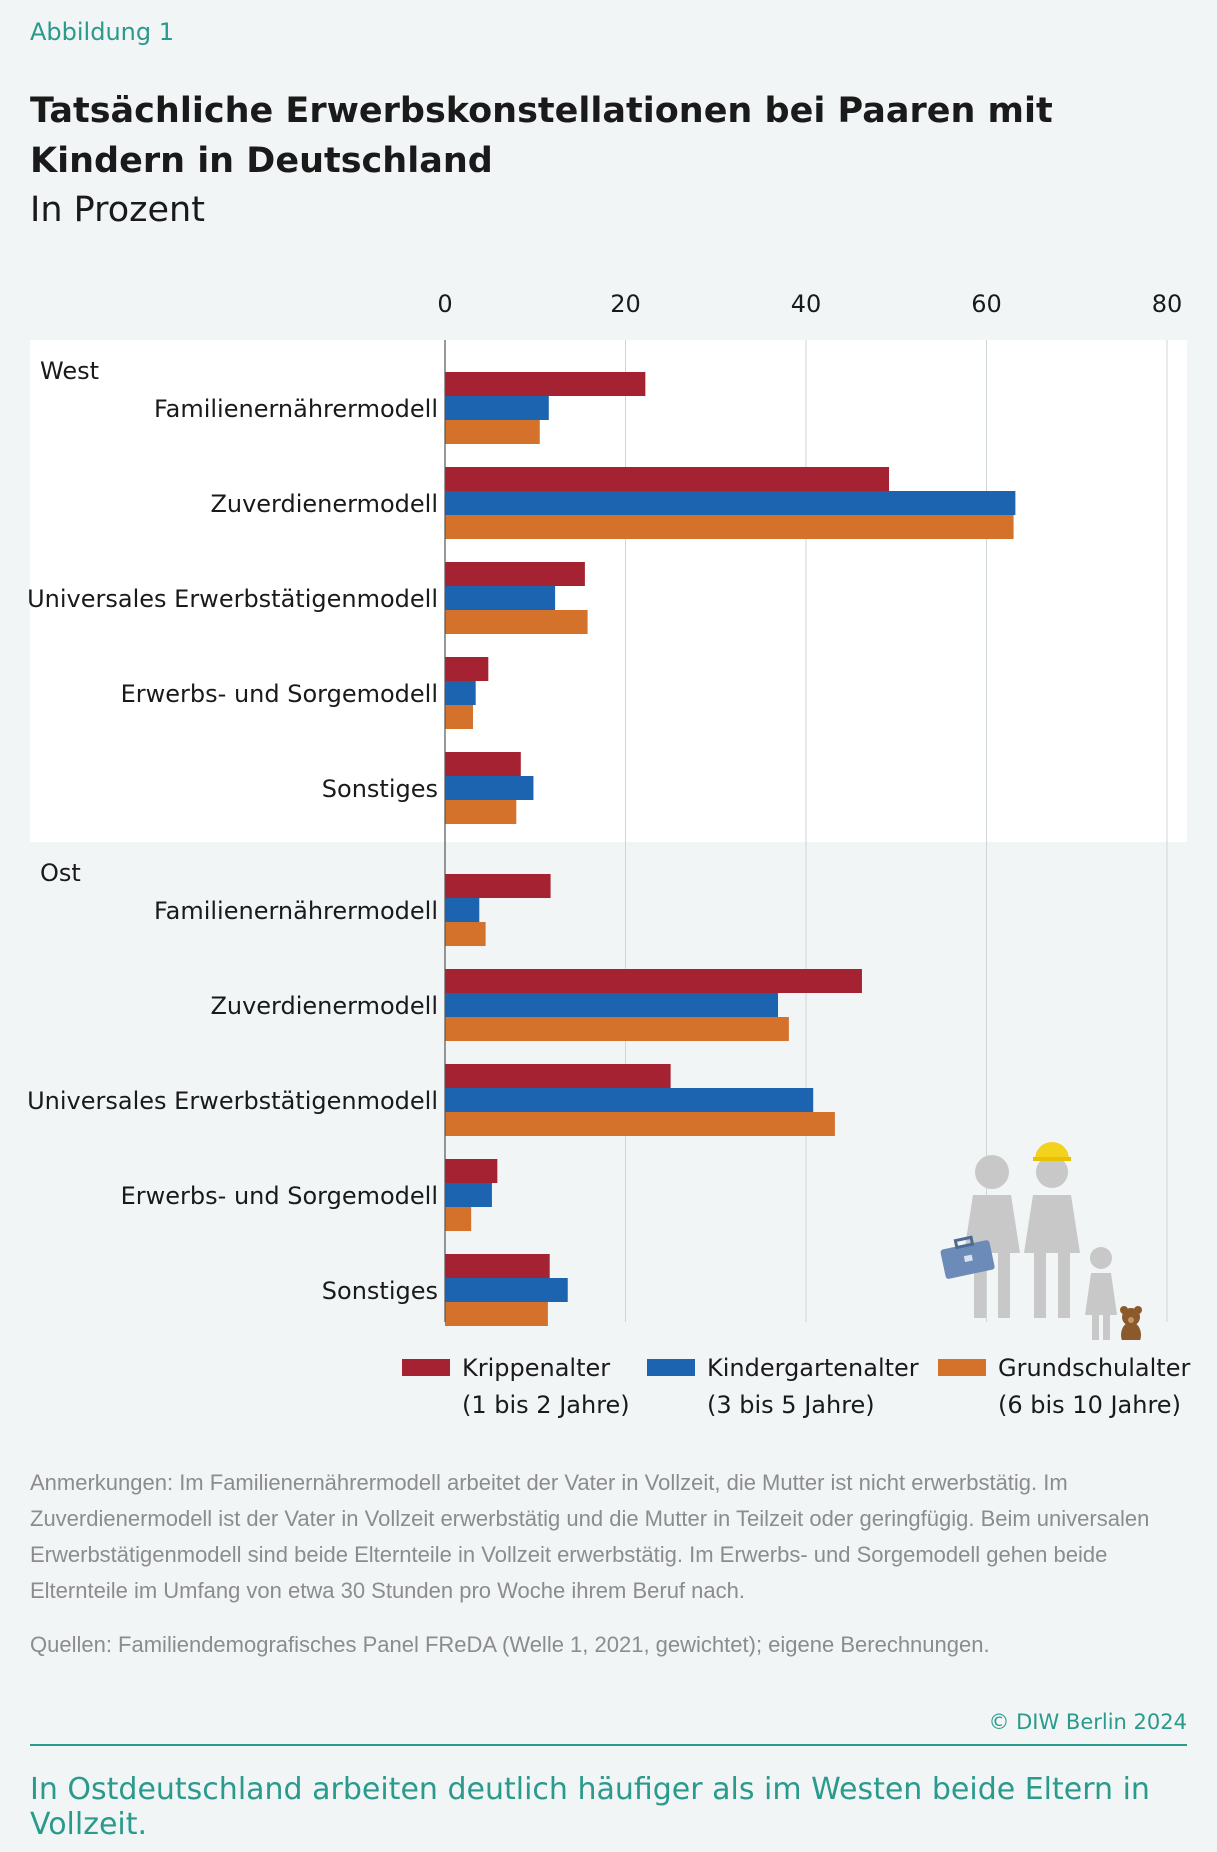 The height and width of the screenshot is (1852, 1217). What do you see at coordinates (986, 304) in the screenshot?
I see `x-tick-label: 60` at bounding box center [986, 304].